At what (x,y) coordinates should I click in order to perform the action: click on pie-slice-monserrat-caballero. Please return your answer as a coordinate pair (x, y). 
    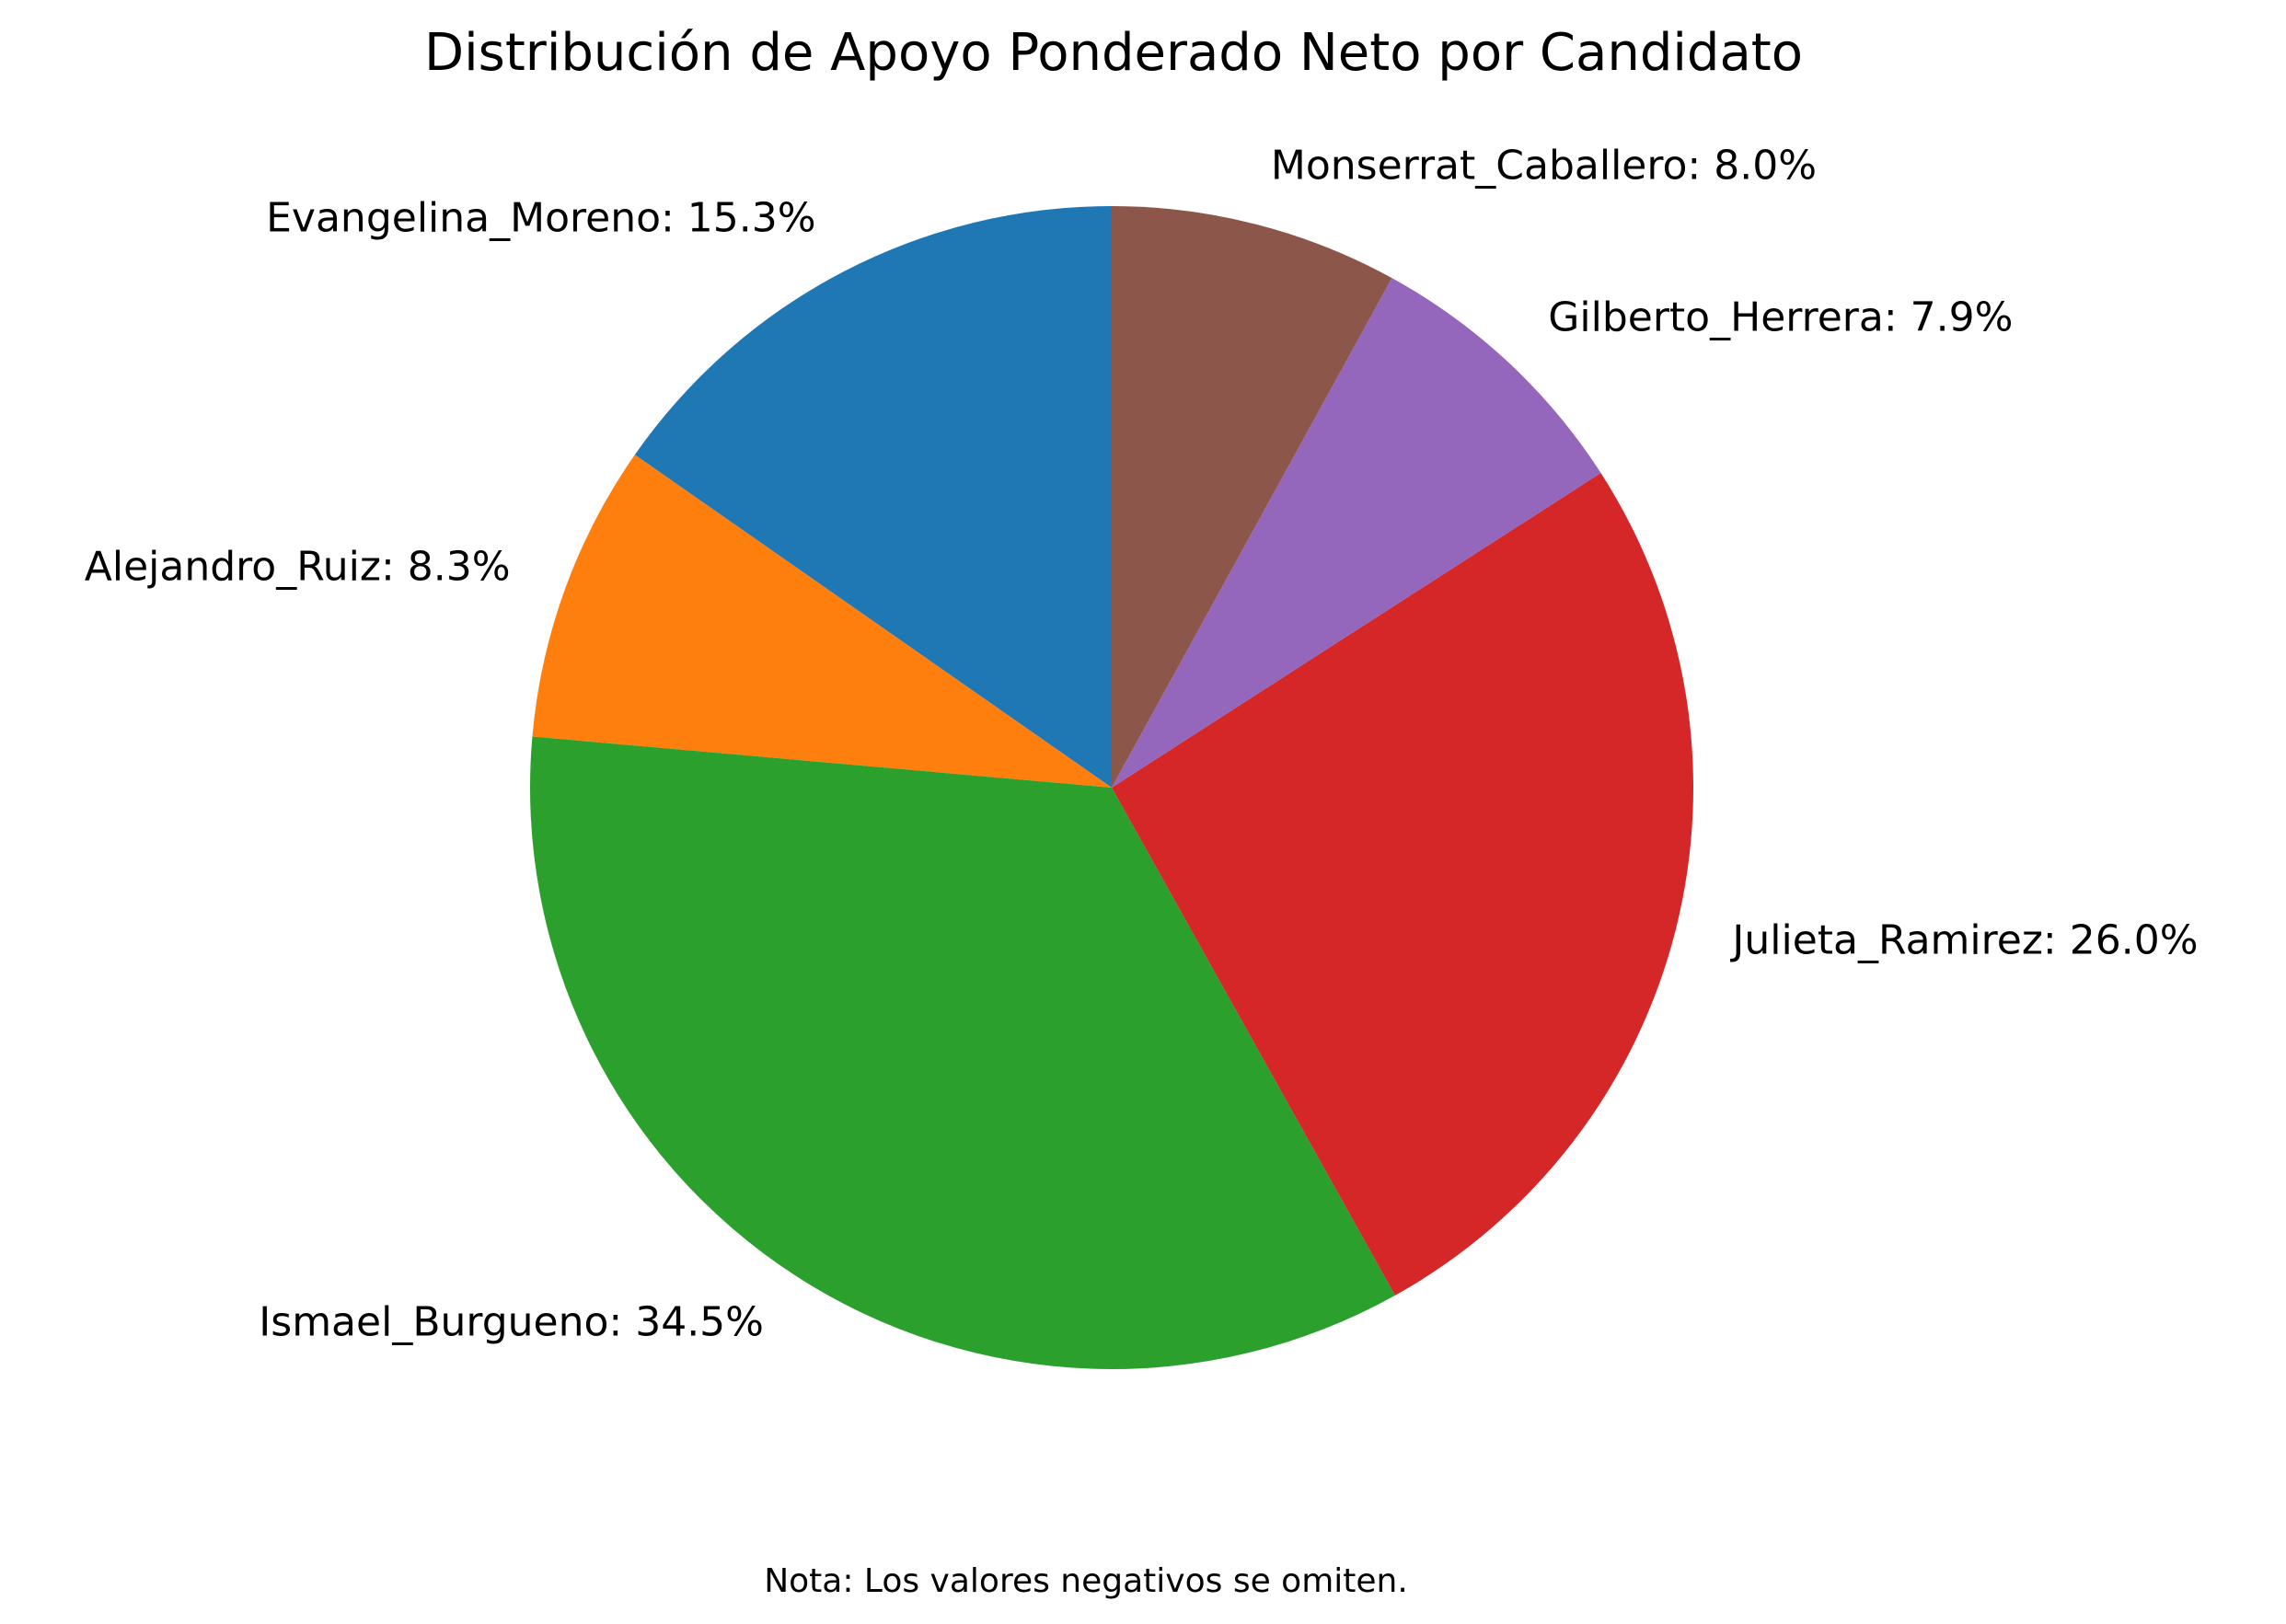
    Looking at the image, I should click on (1252, 497).